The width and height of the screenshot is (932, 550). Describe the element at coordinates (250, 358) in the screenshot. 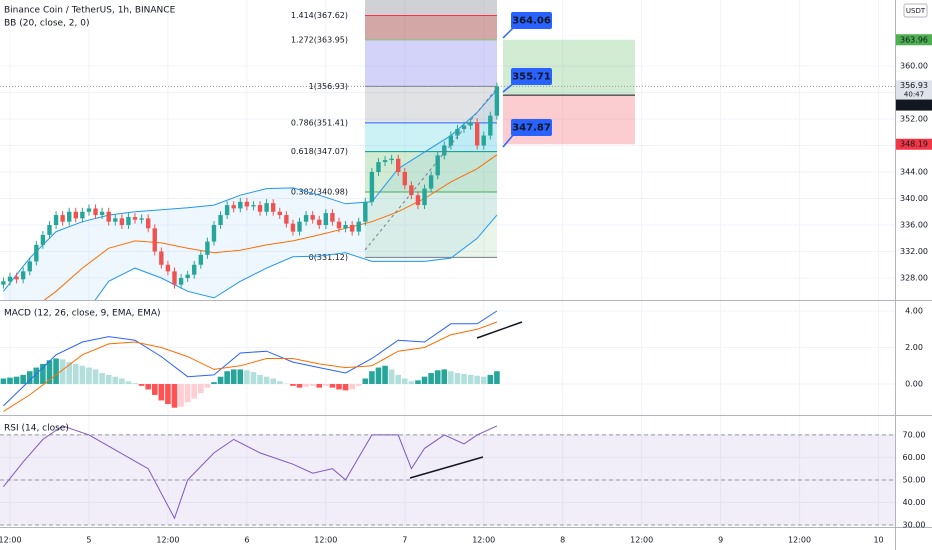

I see `macd-line` at that location.